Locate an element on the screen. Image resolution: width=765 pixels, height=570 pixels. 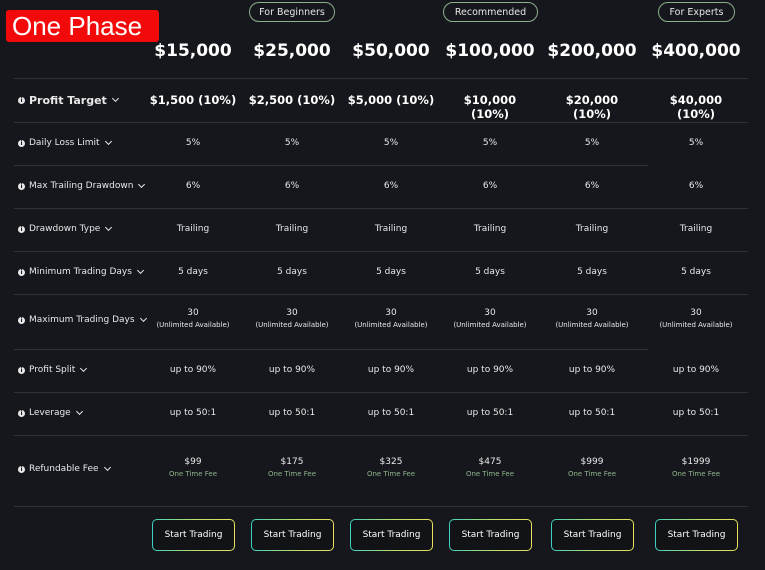
row-label-text: Minimum Trading Days is located at coordinates (80, 272).